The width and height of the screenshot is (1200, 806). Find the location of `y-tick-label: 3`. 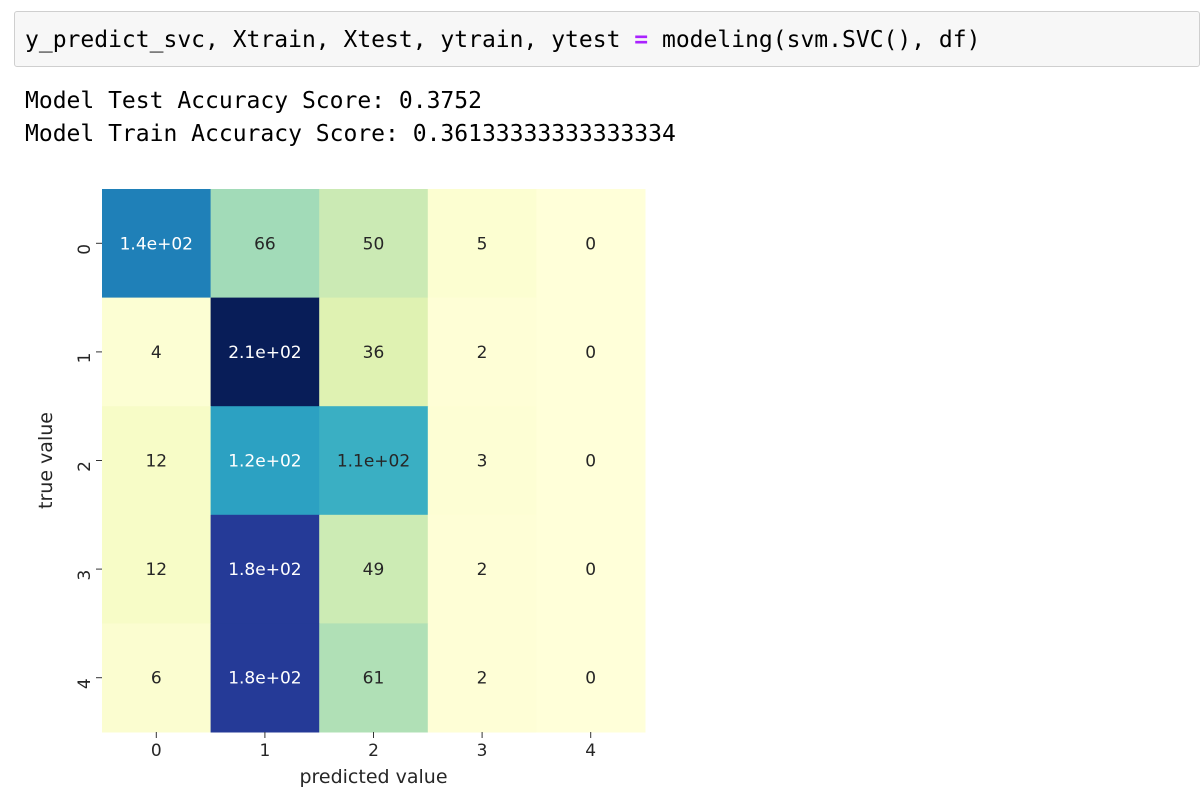

y-tick-label: 3 is located at coordinates (85, 575).